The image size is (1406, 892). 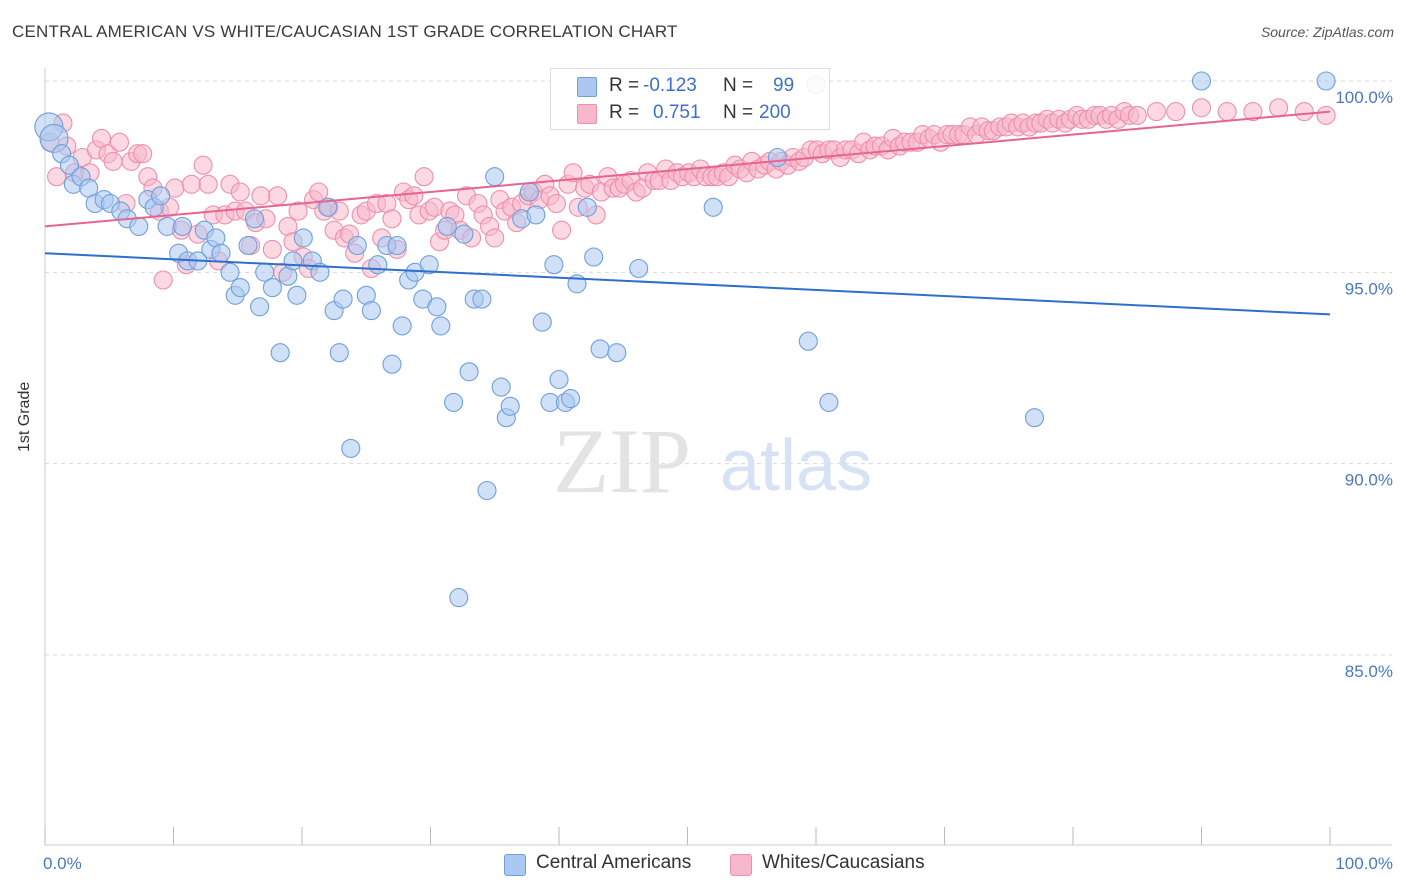 What do you see at coordinates (843, 862) in the screenshot?
I see `legend-label: Whites/Caucasians` at bounding box center [843, 862].